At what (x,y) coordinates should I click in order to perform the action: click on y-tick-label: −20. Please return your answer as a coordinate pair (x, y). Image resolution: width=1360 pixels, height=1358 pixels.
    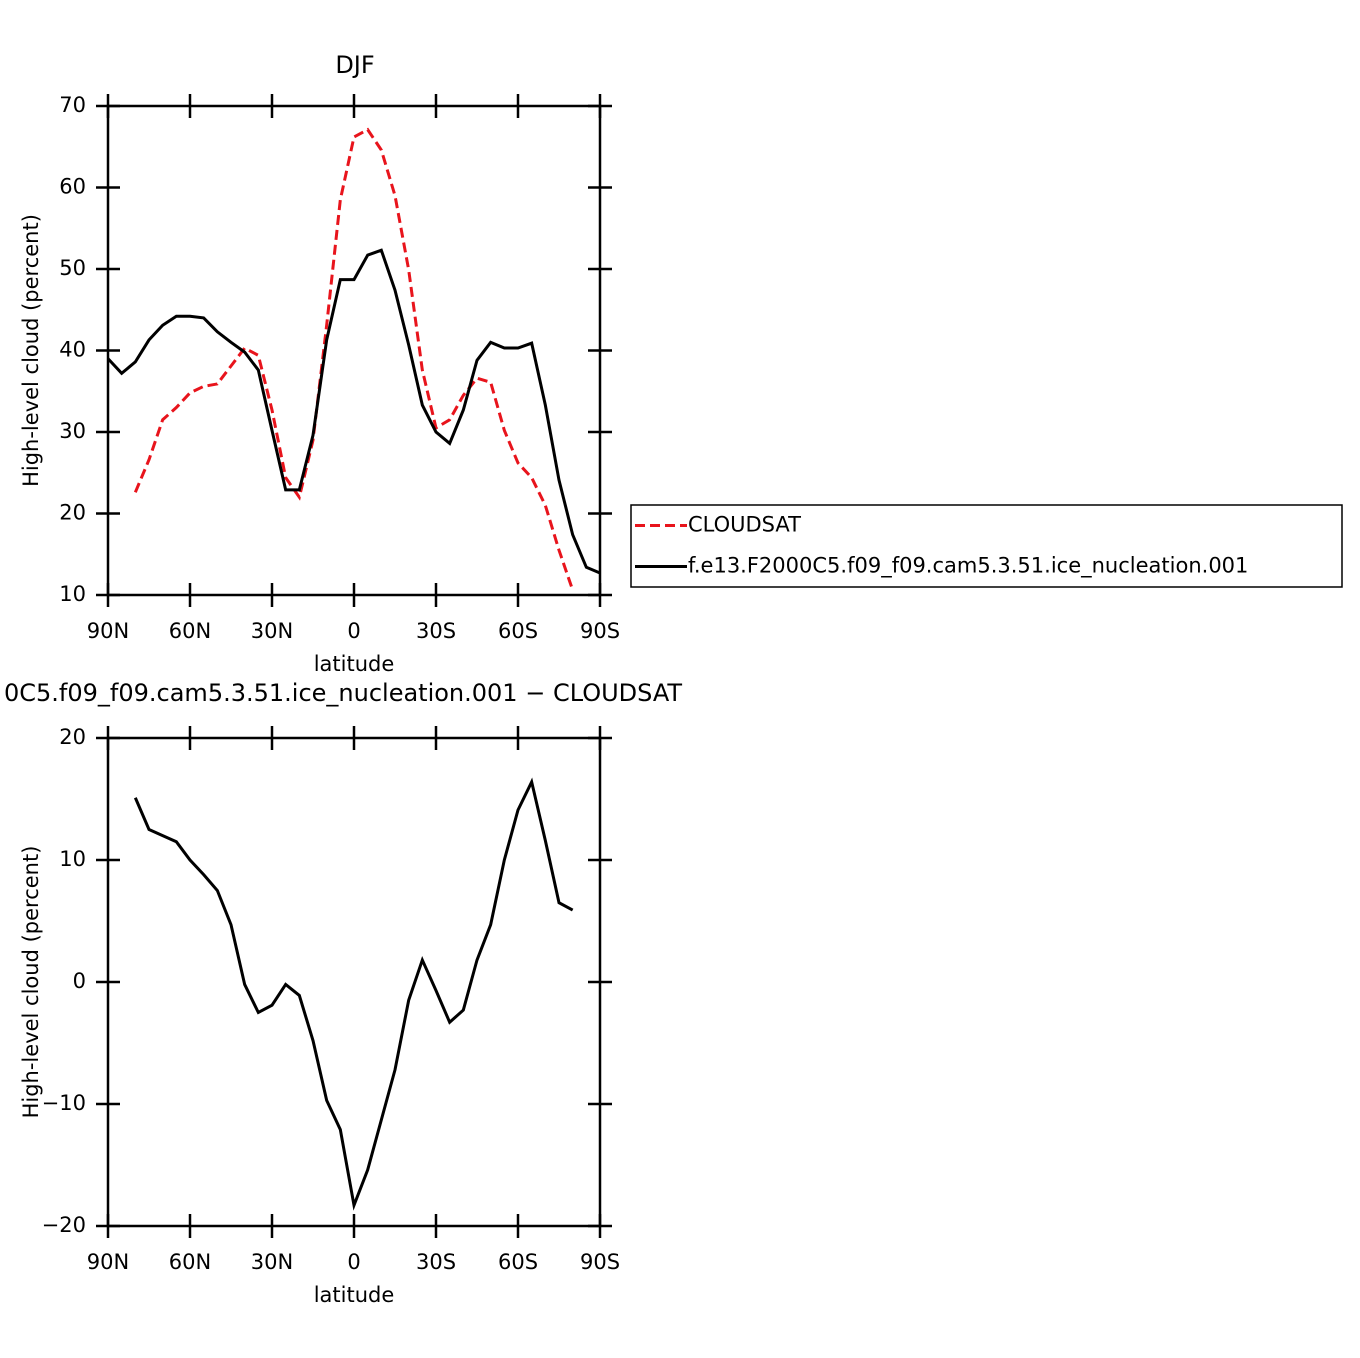
    Looking at the image, I should click on (64, 1225).